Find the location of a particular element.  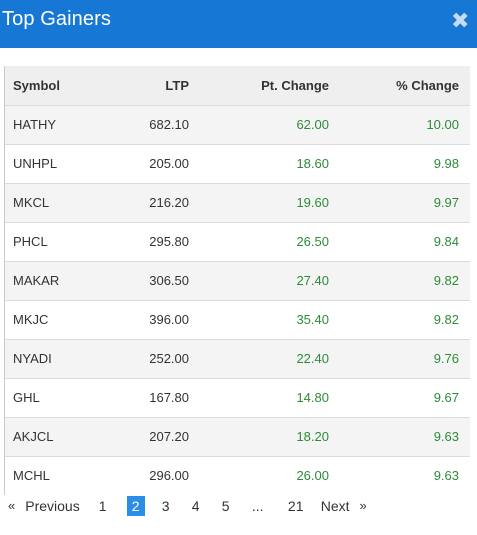

pagination: « Previous 1 2 3 4 5... 21 Next » is located at coordinates (187, 506).